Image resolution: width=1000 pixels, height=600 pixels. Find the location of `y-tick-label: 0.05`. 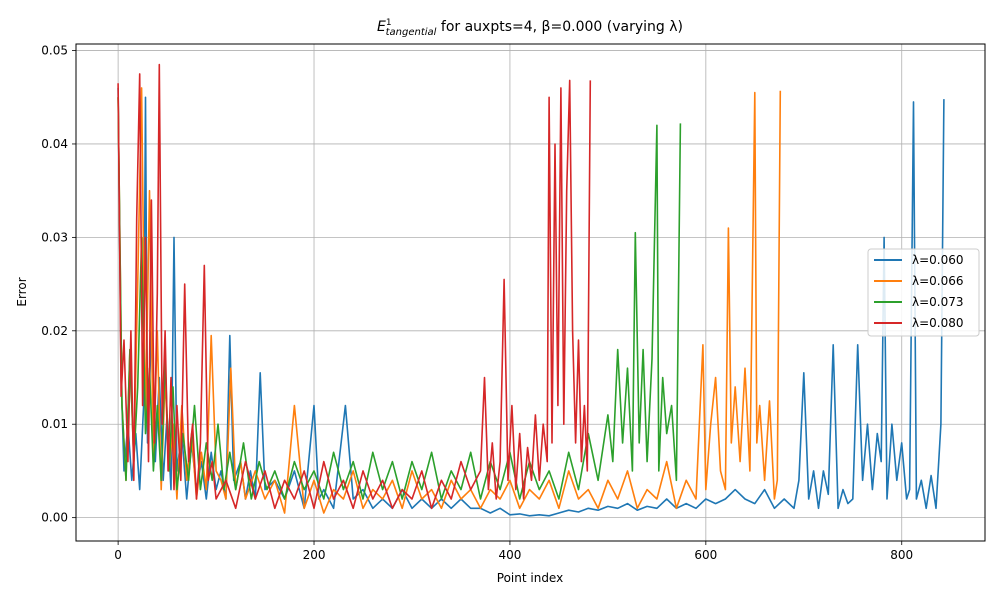

y-tick-label: 0.05 is located at coordinates (54, 51).